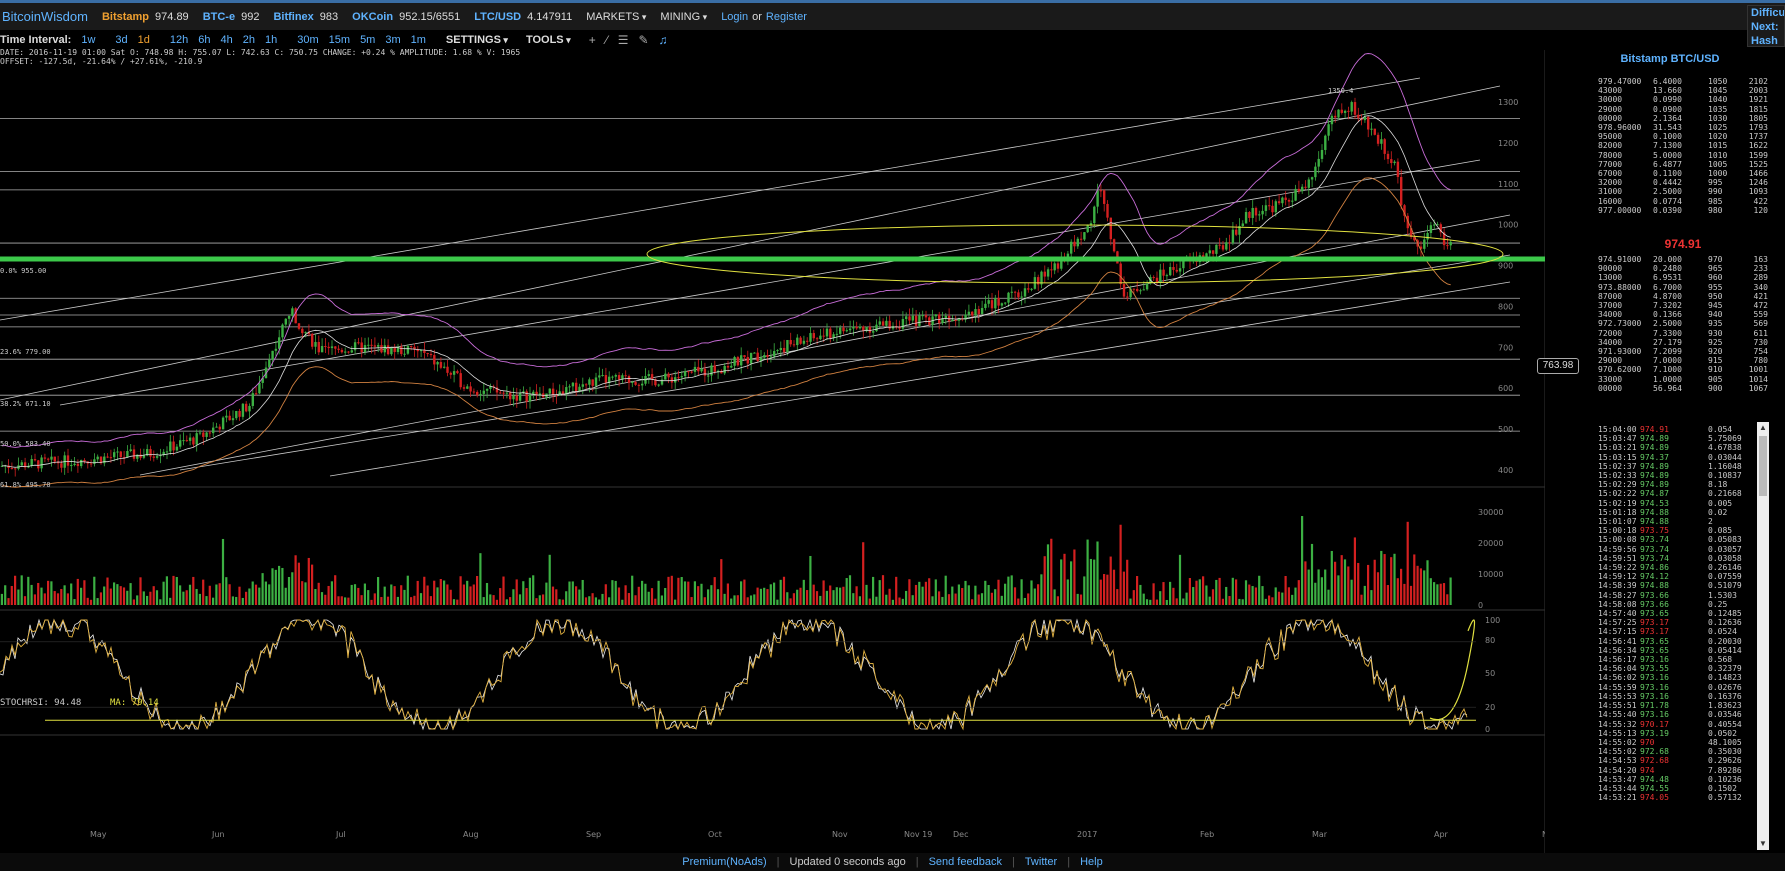 This screenshot has height=871, width=1785. Describe the element at coordinates (623, 40) in the screenshot. I see `horizontal-lines-icon: ☰` at that location.